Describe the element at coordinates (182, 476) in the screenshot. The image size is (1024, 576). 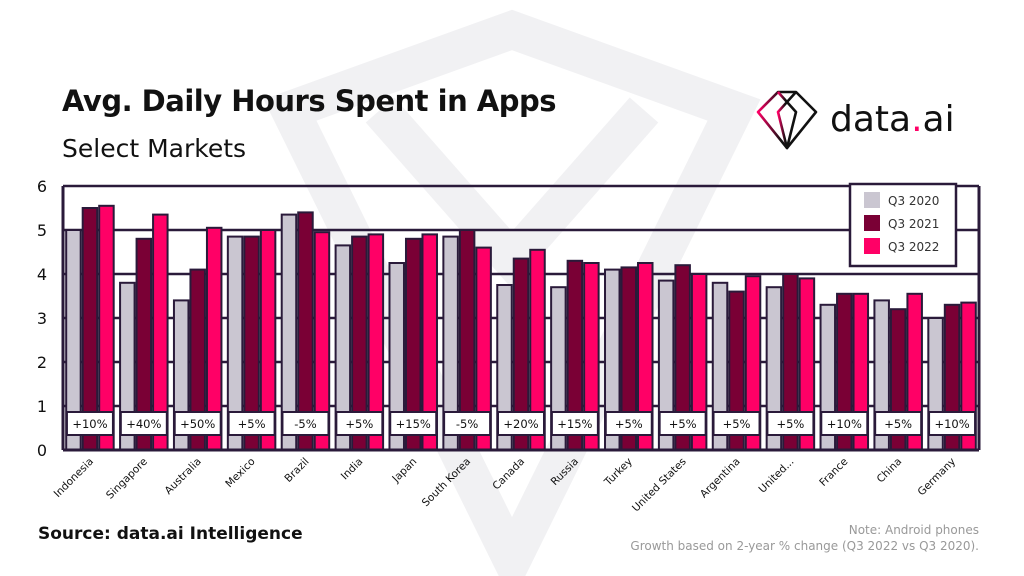
I see `x-tick-label: Australia` at that location.